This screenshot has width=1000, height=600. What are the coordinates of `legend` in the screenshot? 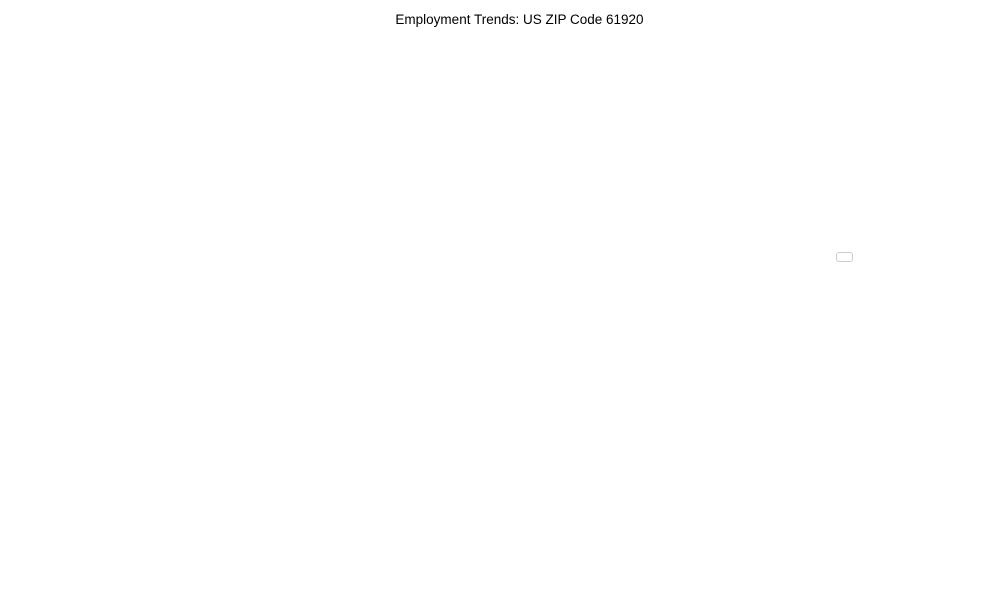 It's located at (844, 257).